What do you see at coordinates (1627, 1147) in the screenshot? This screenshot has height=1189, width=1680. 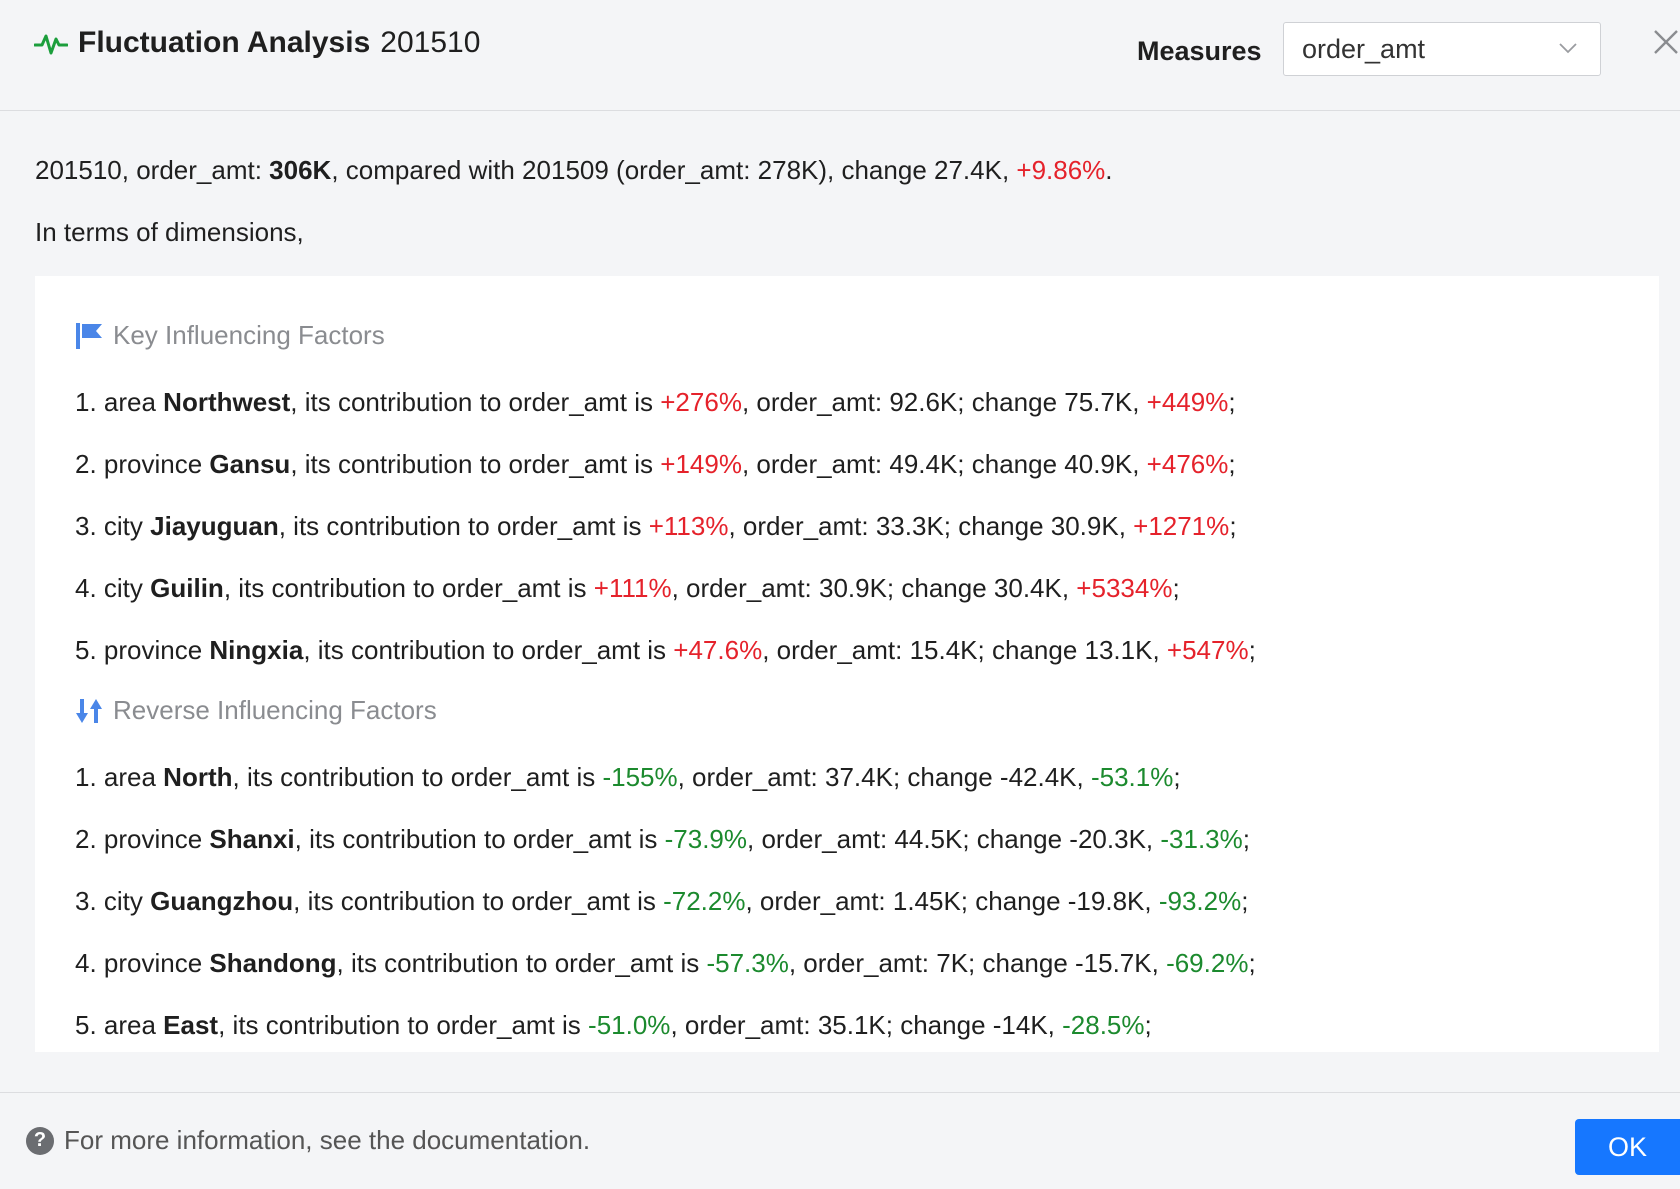 I see `ok-button: OK` at bounding box center [1627, 1147].